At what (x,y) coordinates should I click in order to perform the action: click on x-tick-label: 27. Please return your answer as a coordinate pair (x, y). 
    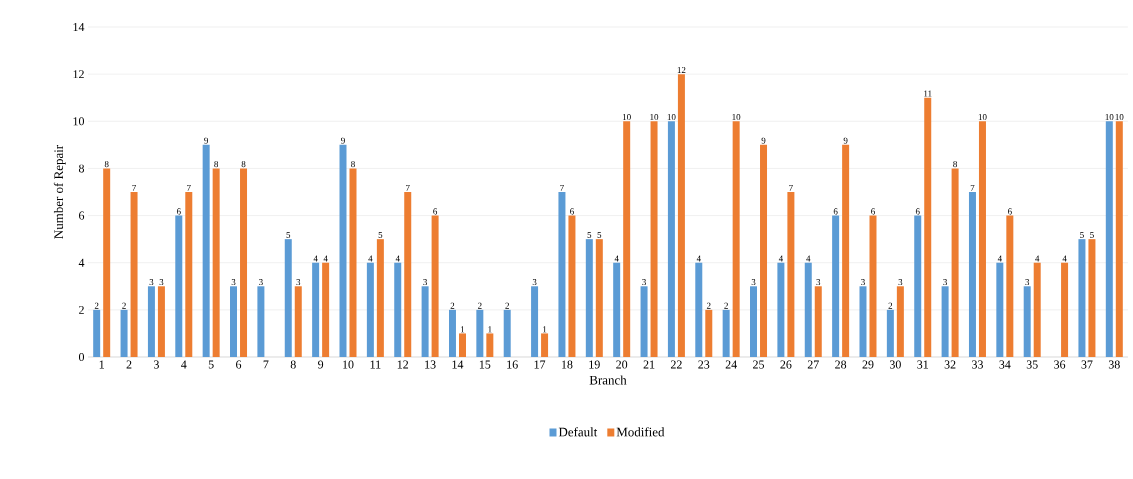
    Looking at the image, I should click on (813, 364).